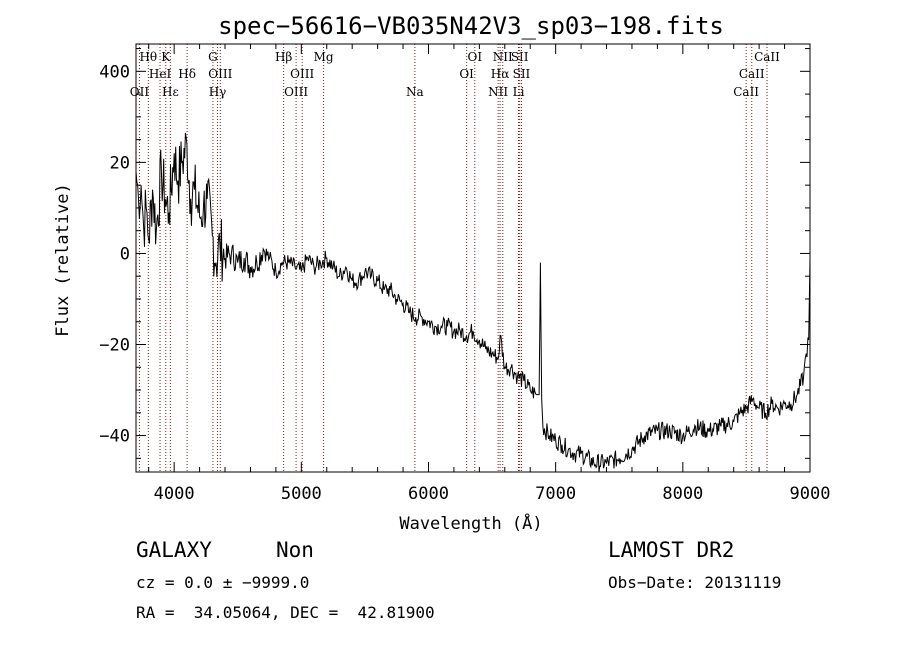 Image resolution: width=900 pixels, height=649 pixels. What do you see at coordinates (285, 612) in the screenshot?
I see `ra-dec: RA = 34.05064, DEC = 42.81900` at bounding box center [285, 612].